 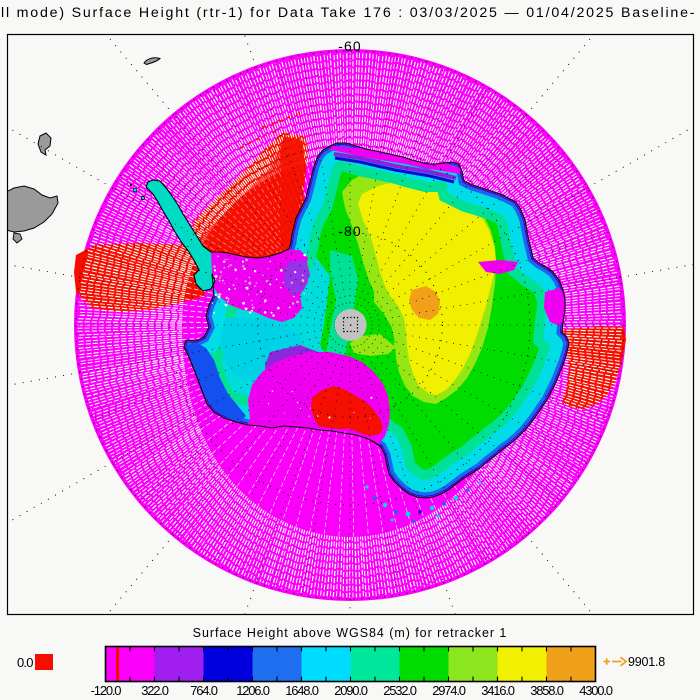 I want to click on svg-text: 764.0, so click(x=204, y=690).